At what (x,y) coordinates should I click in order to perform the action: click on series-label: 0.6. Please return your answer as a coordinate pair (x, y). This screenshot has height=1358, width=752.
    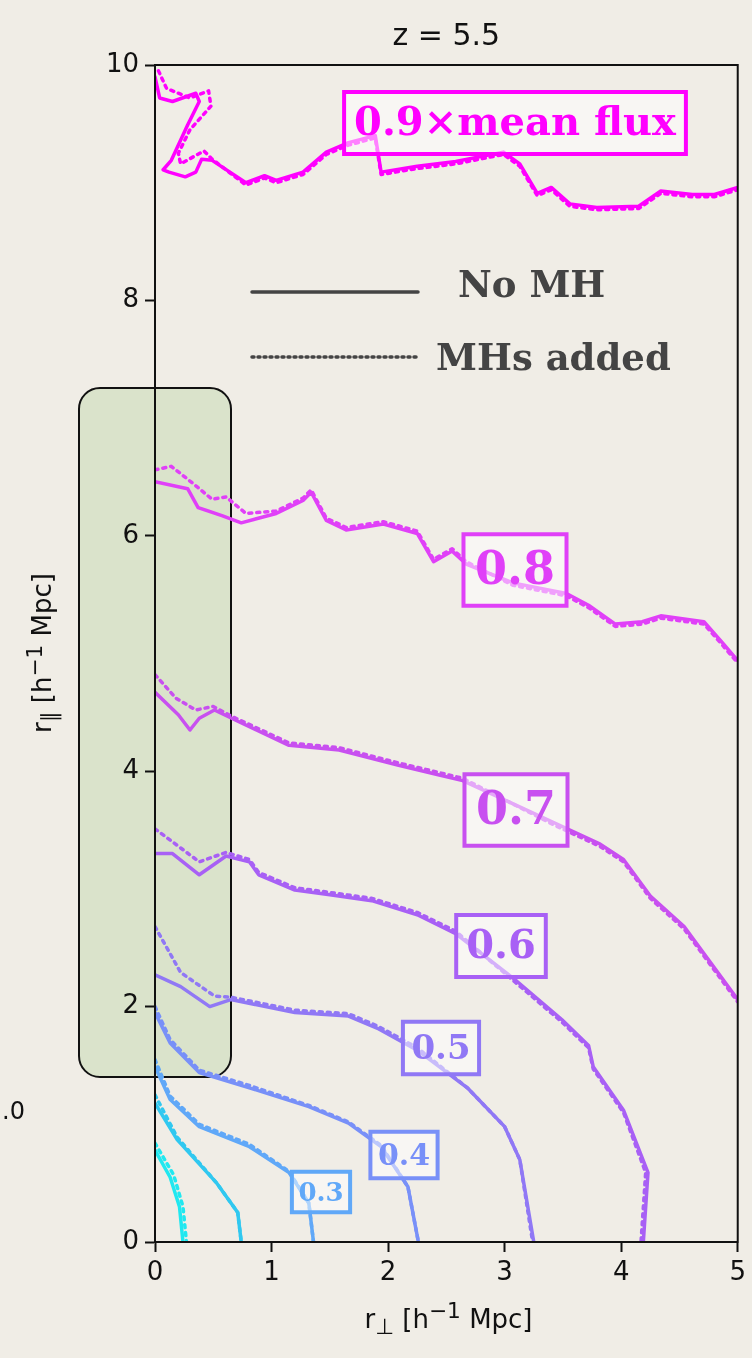
    Looking at the image, I should click on (501, 944).